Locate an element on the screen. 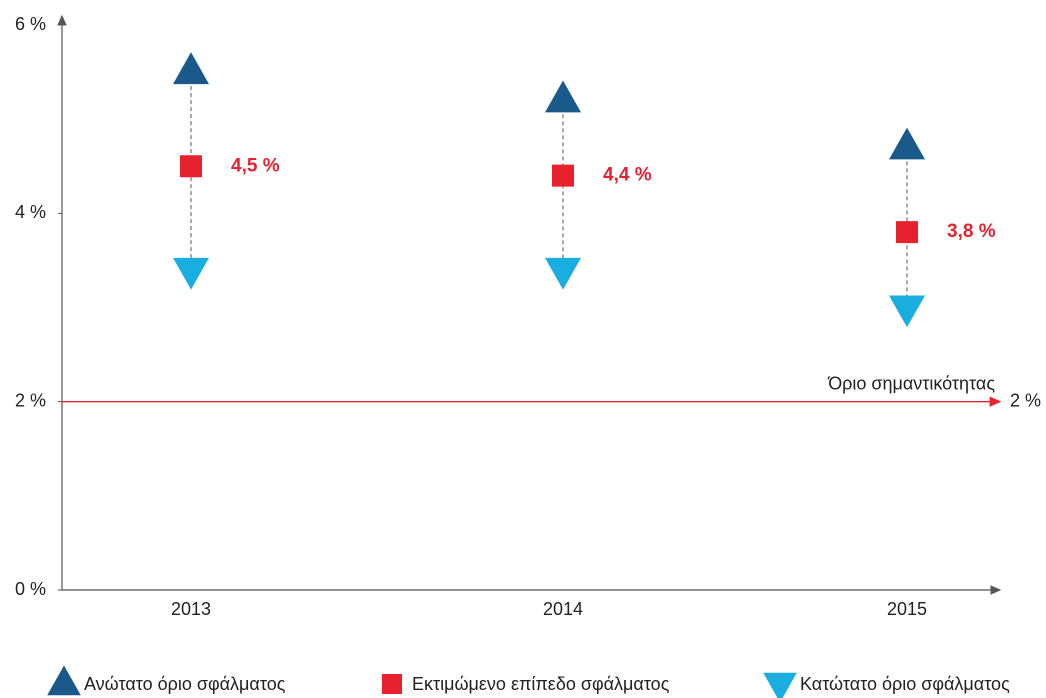 The height and width of the screenshot is (698, 1046). threshold-name: Όριο σημαντικότητας is located at coordinates (911, 383).